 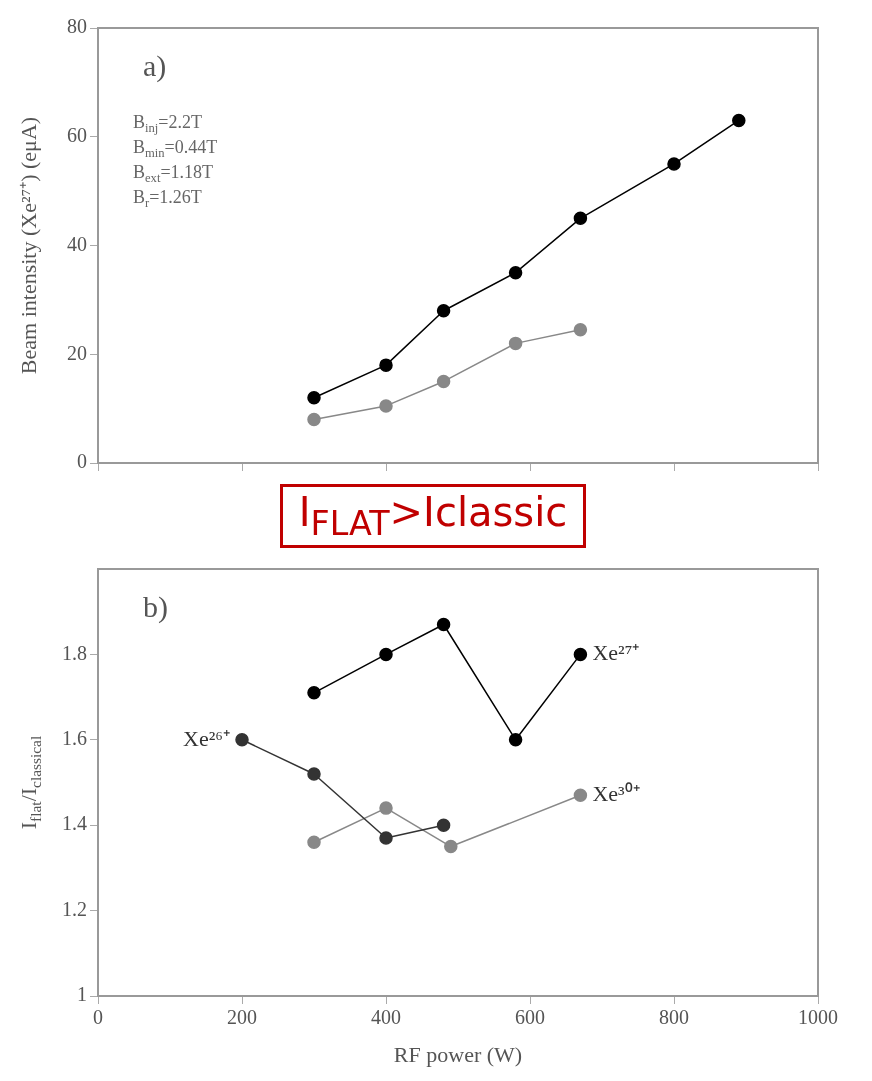 I want to click on y-tick-label: 1.6, so click(x=74, y=738).